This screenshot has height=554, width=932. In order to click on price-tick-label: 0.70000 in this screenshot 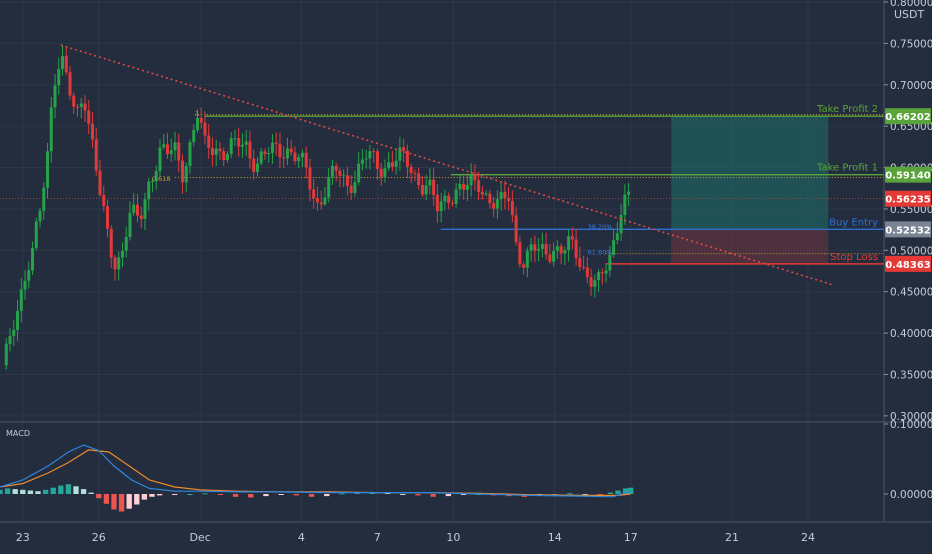, I will do `click(911, 86)`.